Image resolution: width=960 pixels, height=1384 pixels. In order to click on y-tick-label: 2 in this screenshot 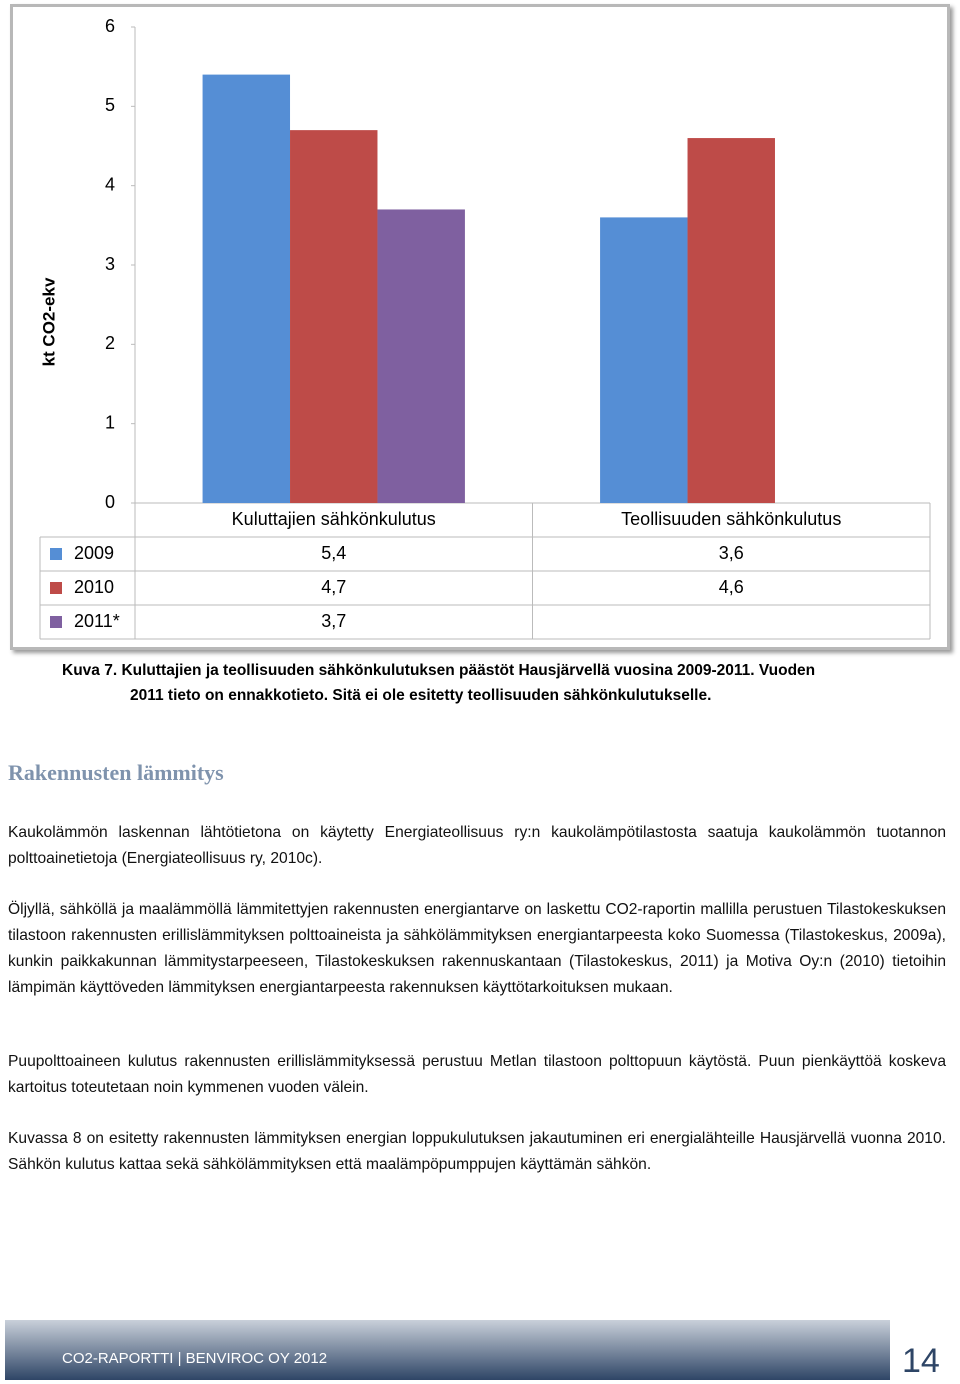, I will do `click(110, 343)`.